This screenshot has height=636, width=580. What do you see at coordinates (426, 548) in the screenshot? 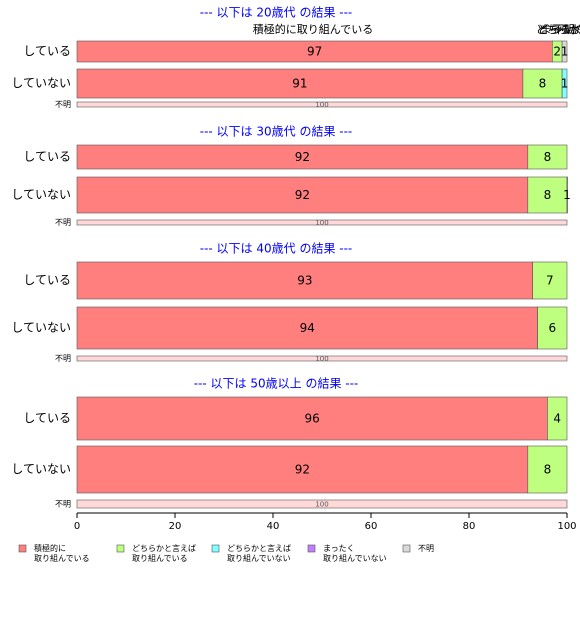
I see `legend-label: 不明` at bounding box center [426, 548].